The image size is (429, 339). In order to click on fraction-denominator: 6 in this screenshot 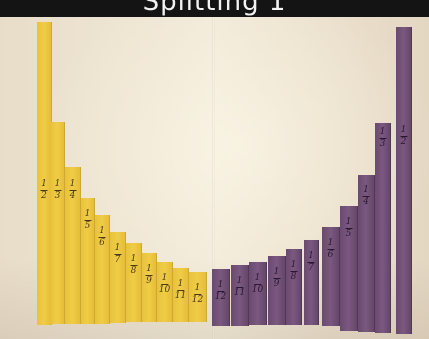, I will do `click(330, 255)`.